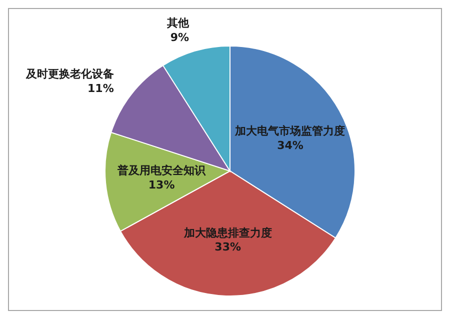  I want to click on data-label: 13%, so click(161, 185).